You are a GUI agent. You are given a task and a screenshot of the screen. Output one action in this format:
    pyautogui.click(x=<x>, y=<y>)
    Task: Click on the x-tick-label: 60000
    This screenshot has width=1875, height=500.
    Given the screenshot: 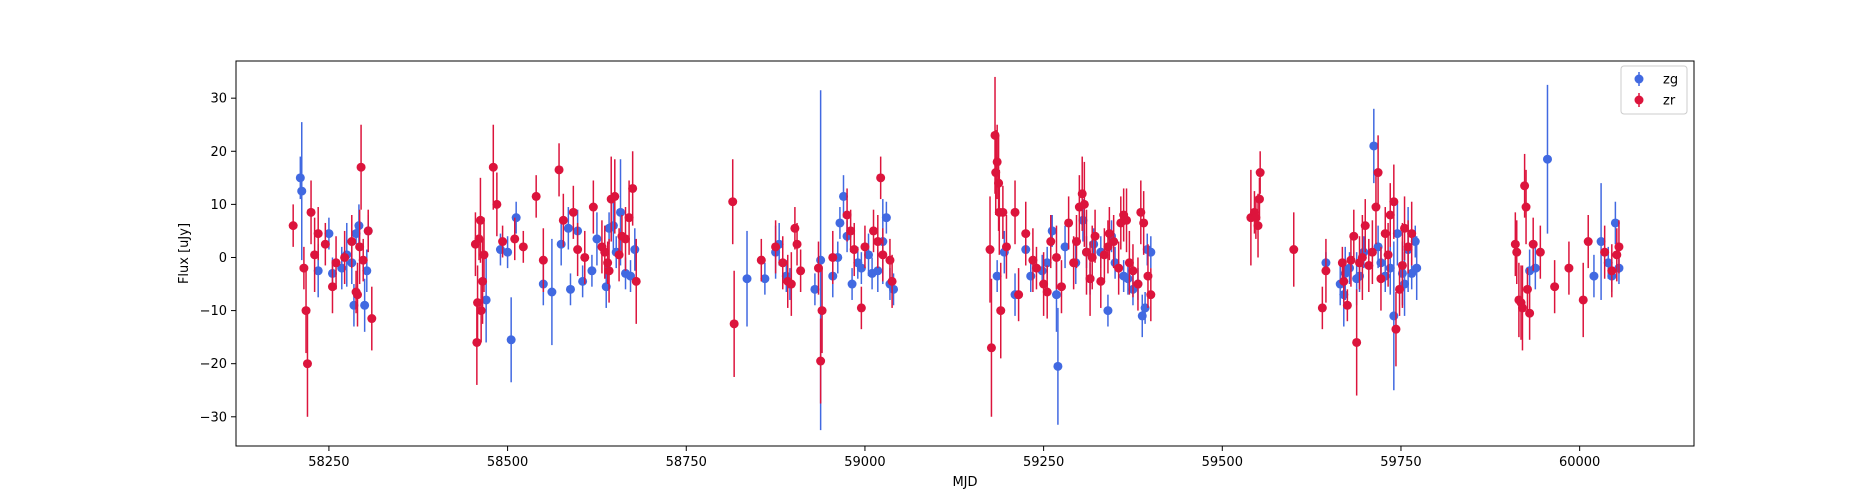 What is the action you would take?
    pyautogui.click(x=1579, y=462)
    